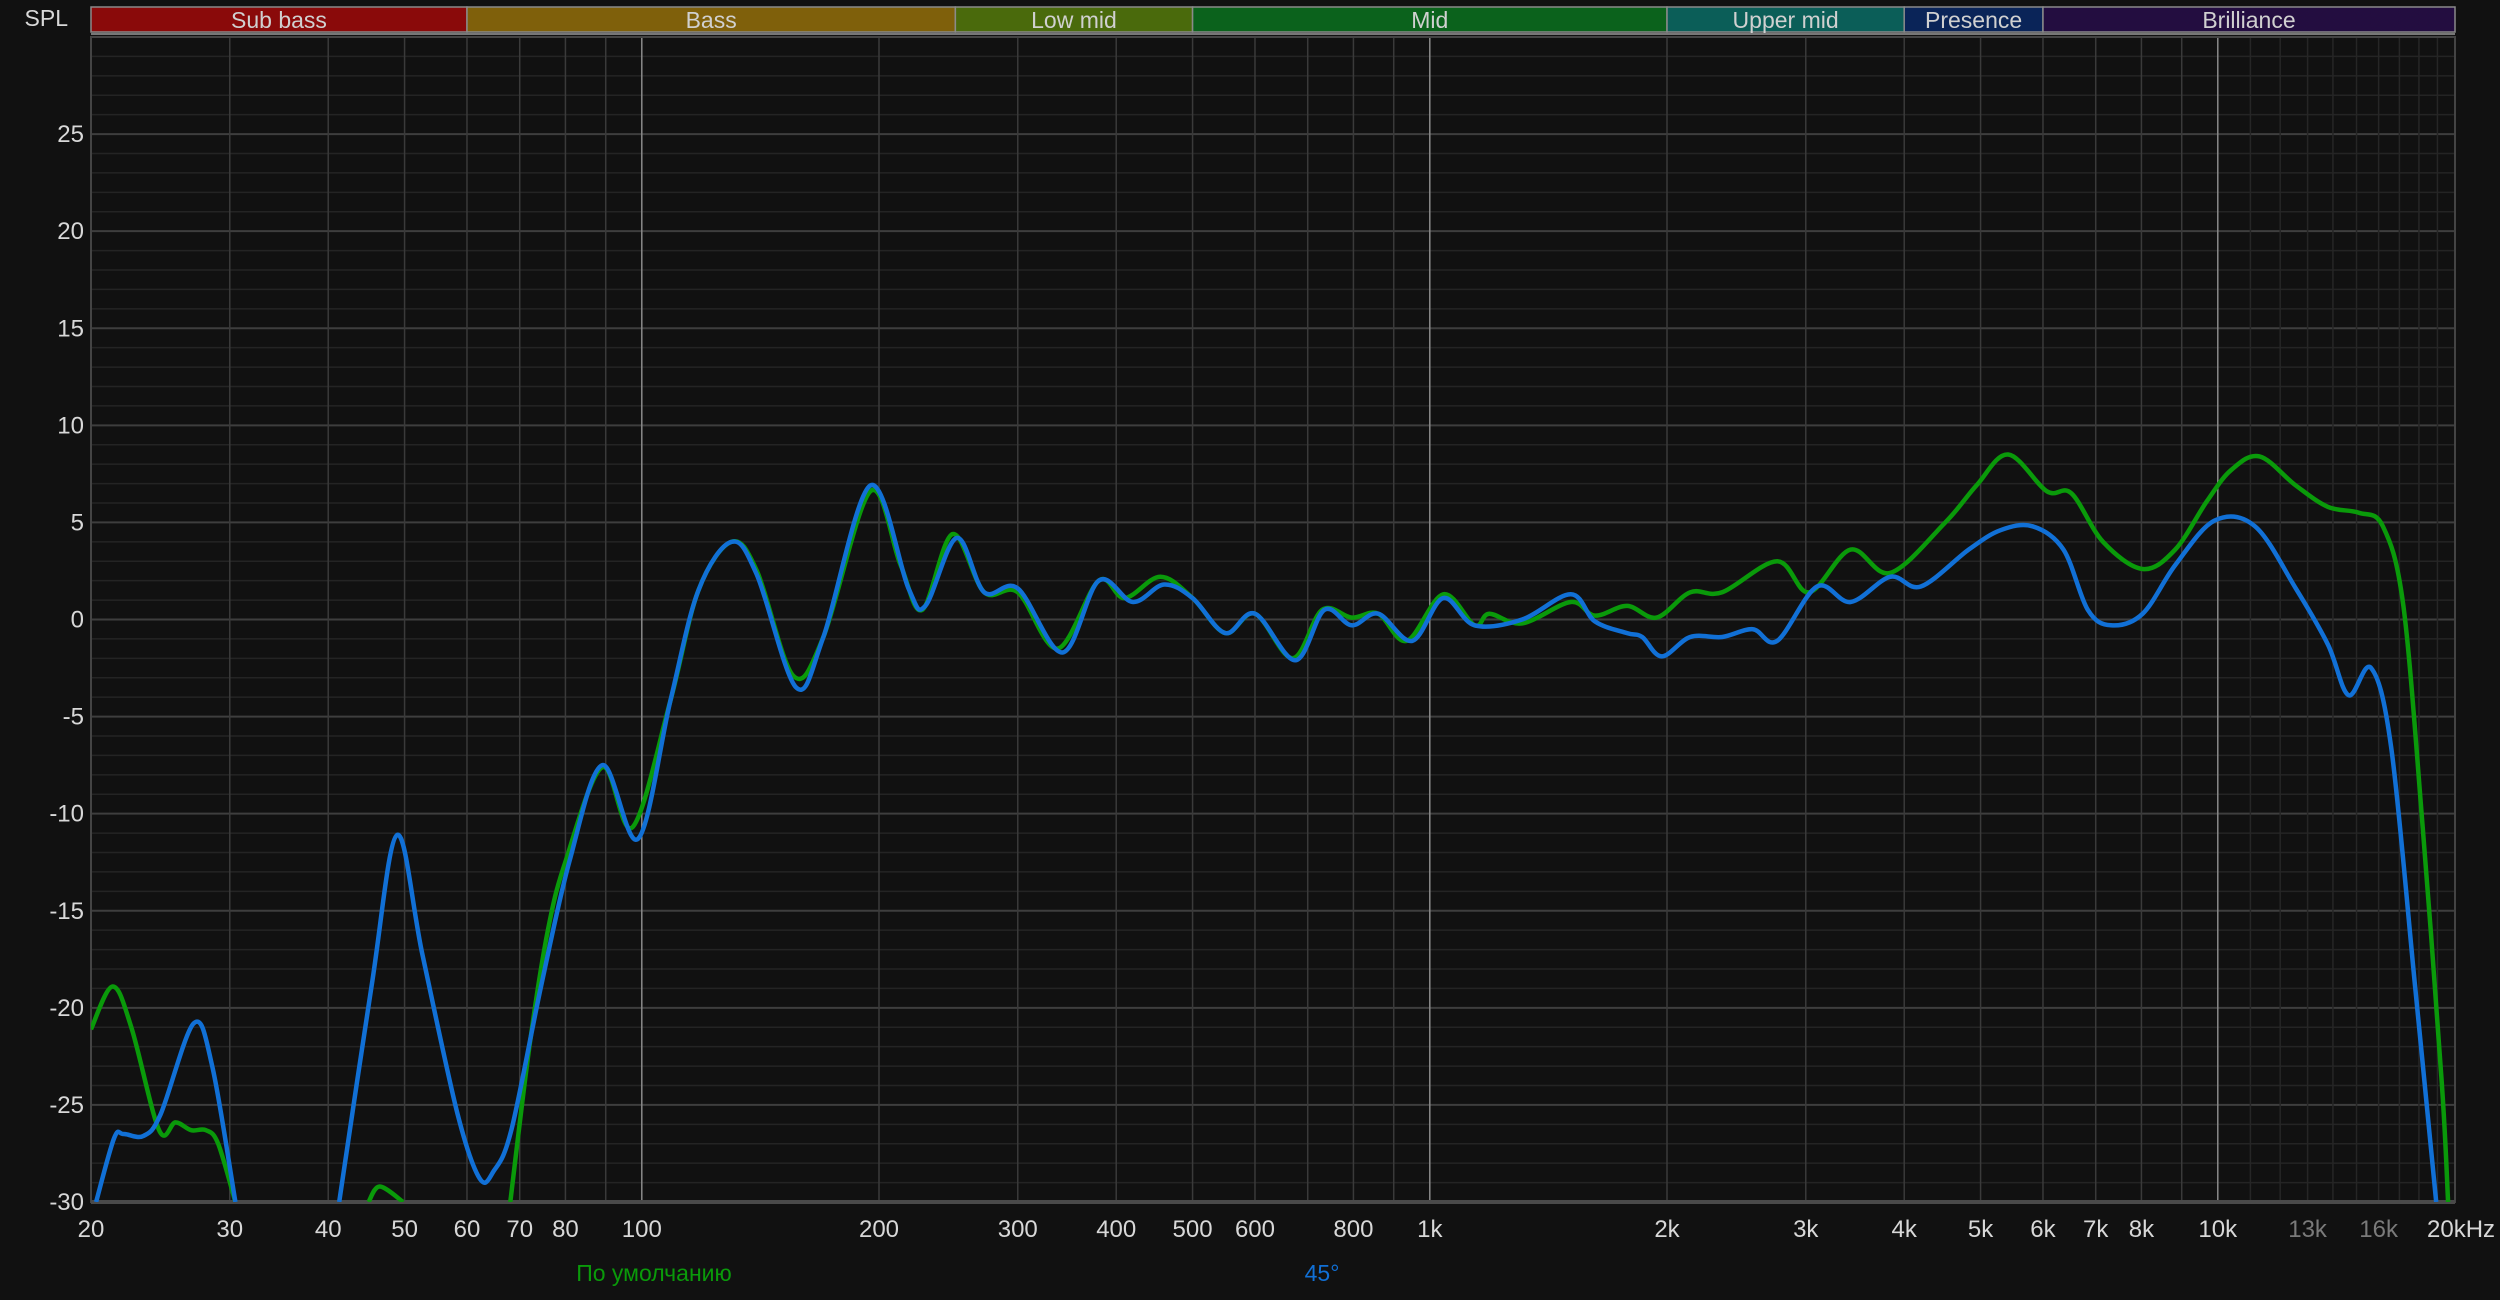 Image resolution: width=2500 pixels, height=1300 pixels. I want to click on x-tick-label: 6k, so click(2043, 1229).